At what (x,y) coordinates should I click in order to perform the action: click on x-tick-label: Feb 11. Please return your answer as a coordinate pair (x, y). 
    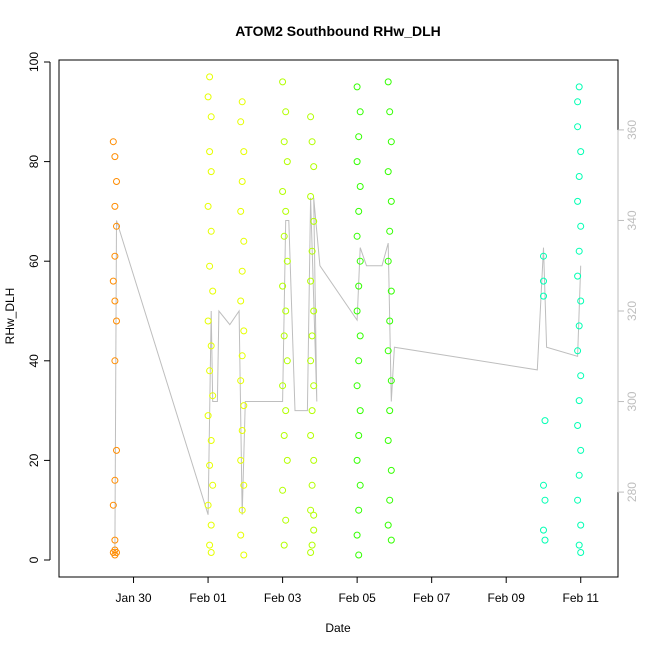
    Looking at the image, I should click on (580, 598).